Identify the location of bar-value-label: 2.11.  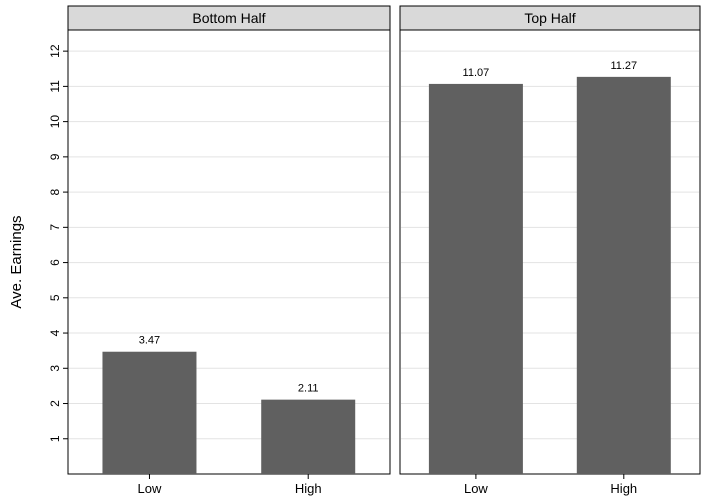
(308, 389).